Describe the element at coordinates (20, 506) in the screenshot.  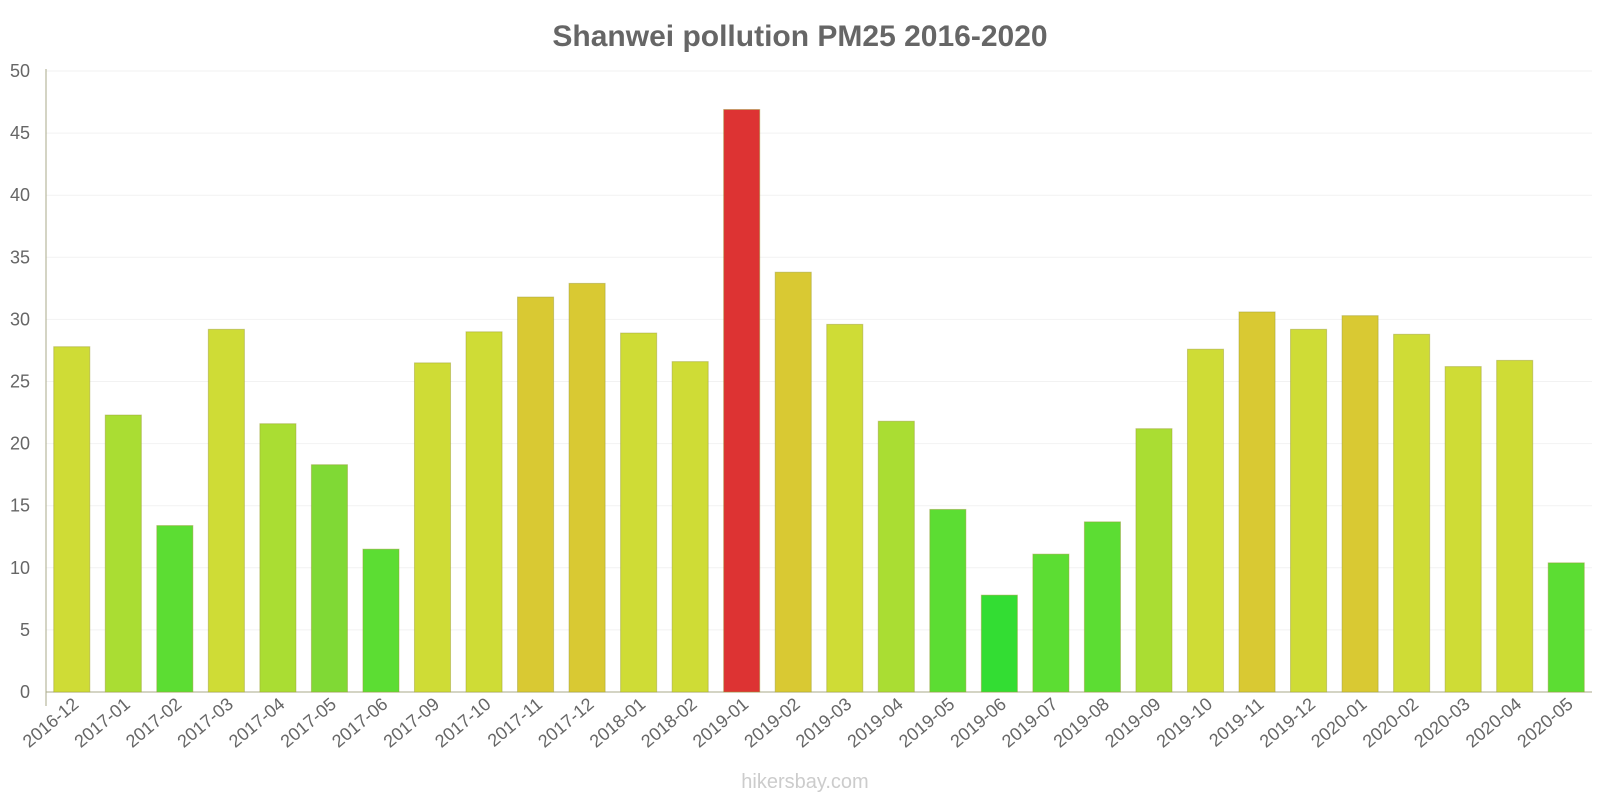
I see `y-tick-label: 15` at that location.